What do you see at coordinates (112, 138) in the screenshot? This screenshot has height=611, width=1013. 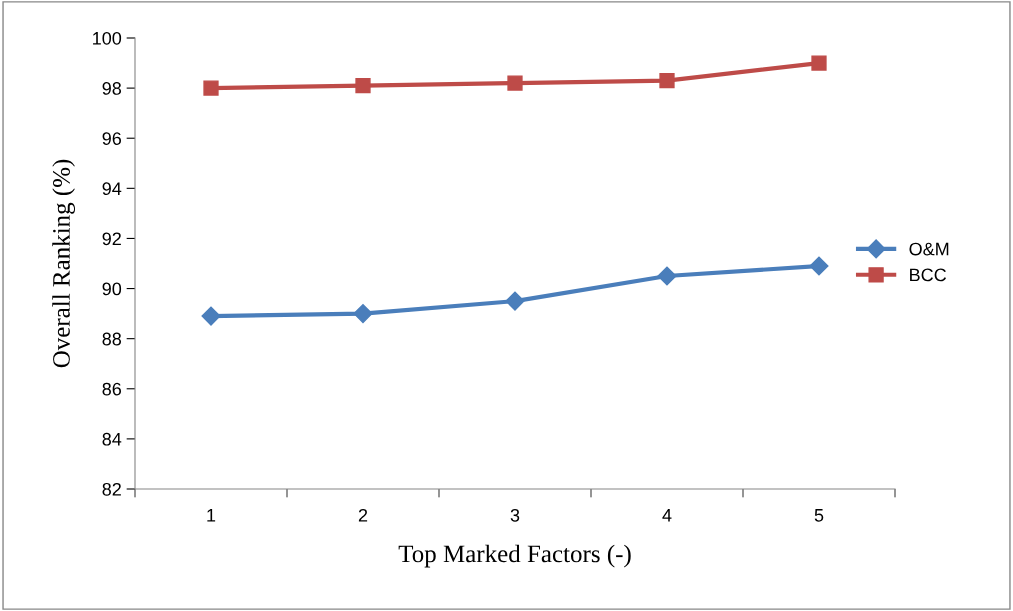 I see `y-tick-label: 96` at bounding box center [112, 138].